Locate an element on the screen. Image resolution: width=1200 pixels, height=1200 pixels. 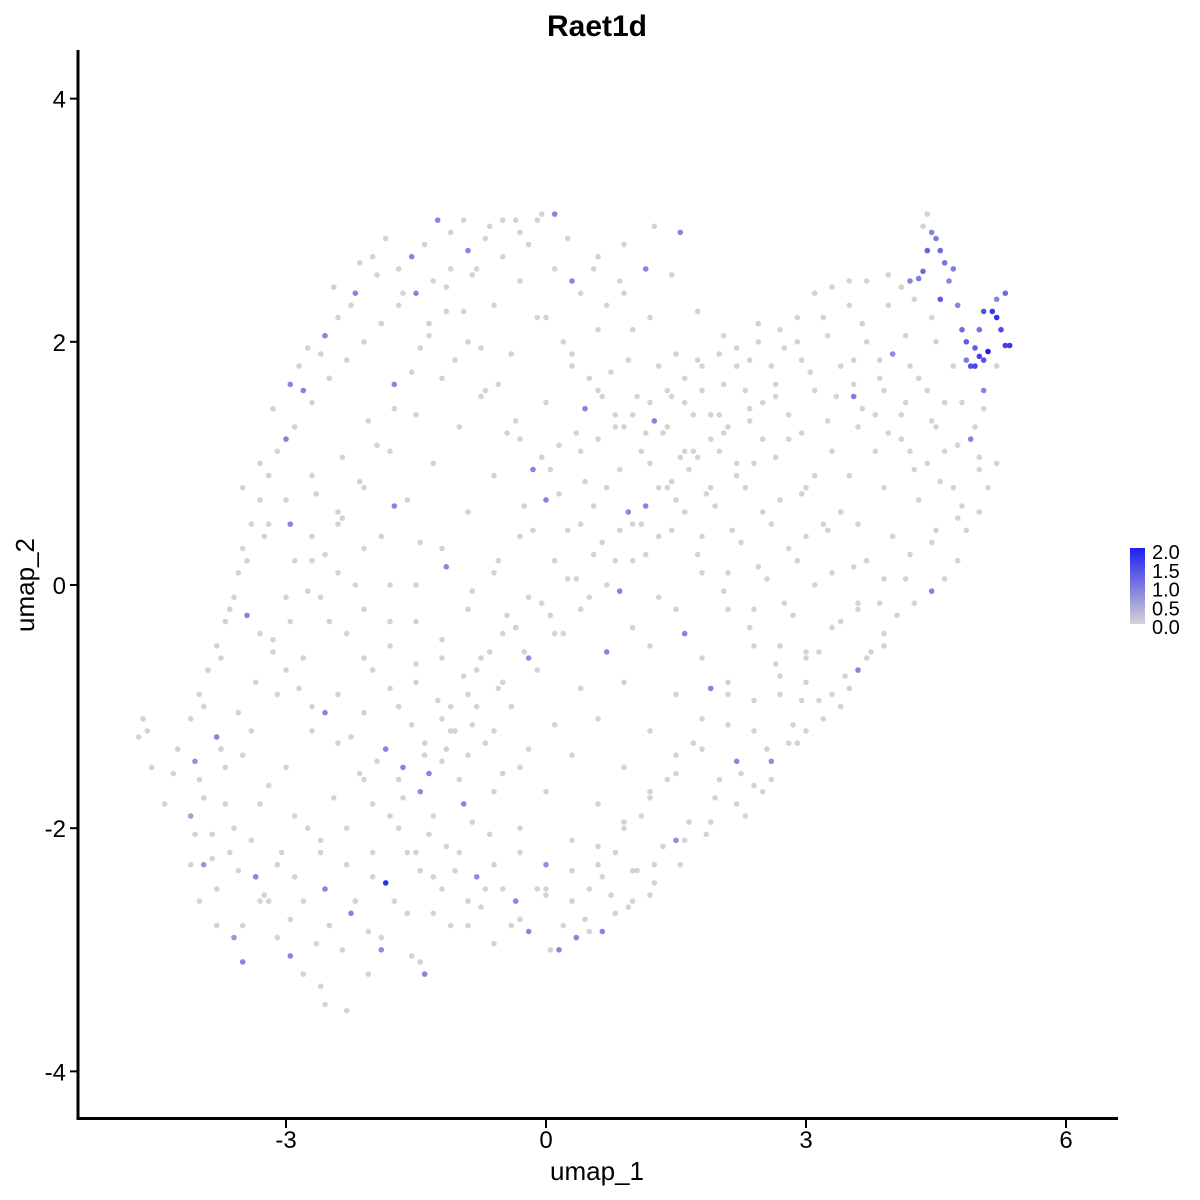
x-tick-label: -3 is located at coordinates (285, 1140).